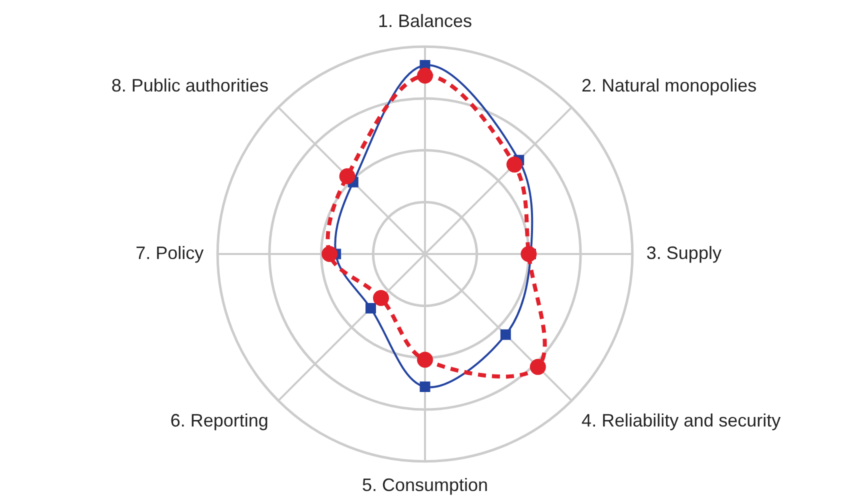  What do you see at coordinates (170, 252) in the screenshot?
I see `spoke-label: 7. Policy` at bounding box center [170, 252].